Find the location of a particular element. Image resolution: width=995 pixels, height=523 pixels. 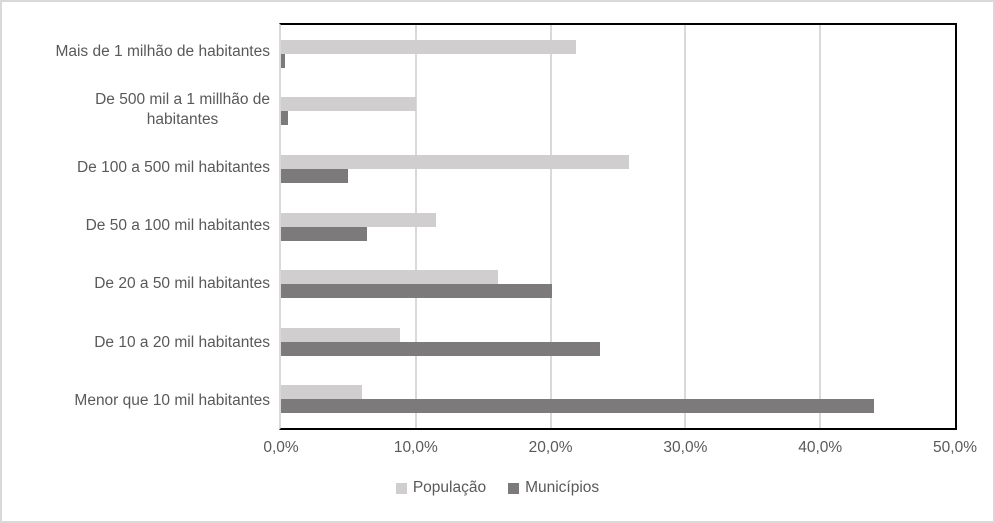

legend-swatch-municipios is located at coordinates (514, 488).